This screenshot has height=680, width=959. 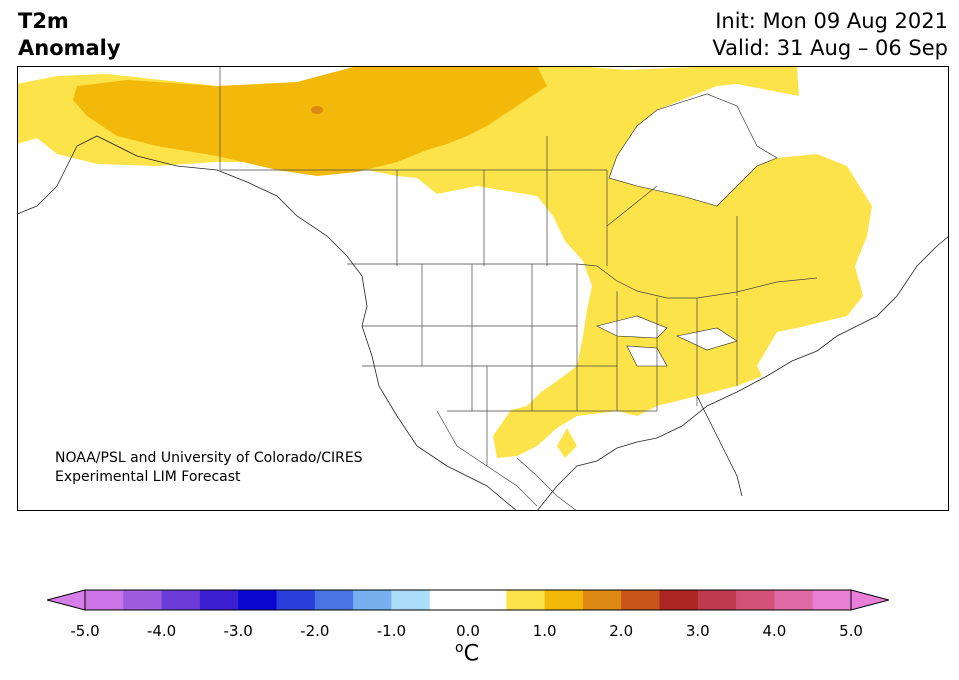 I want to click on colorbar-ticks: -5.0 -4.0 -3.0 -2.0 -1.0 0.0 1.0 2.0 3.0 4.0 5.0, so click(x=479, y=632).